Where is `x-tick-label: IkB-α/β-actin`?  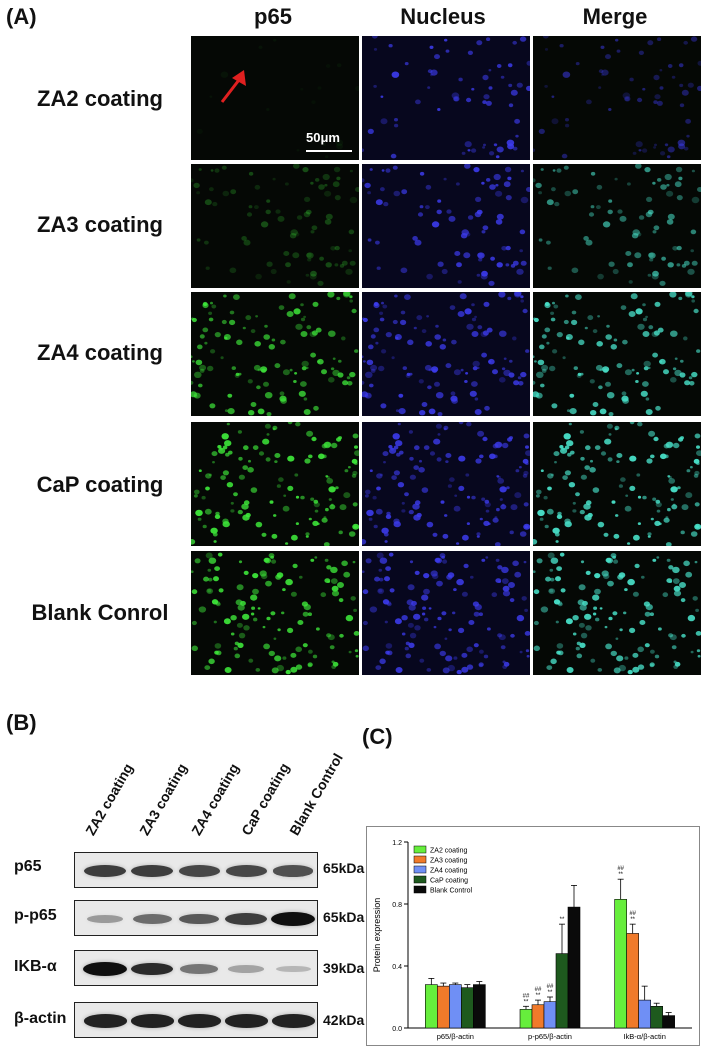 x-tick-label: IkB-α/β-actin is located at coordinates (644, 1036).